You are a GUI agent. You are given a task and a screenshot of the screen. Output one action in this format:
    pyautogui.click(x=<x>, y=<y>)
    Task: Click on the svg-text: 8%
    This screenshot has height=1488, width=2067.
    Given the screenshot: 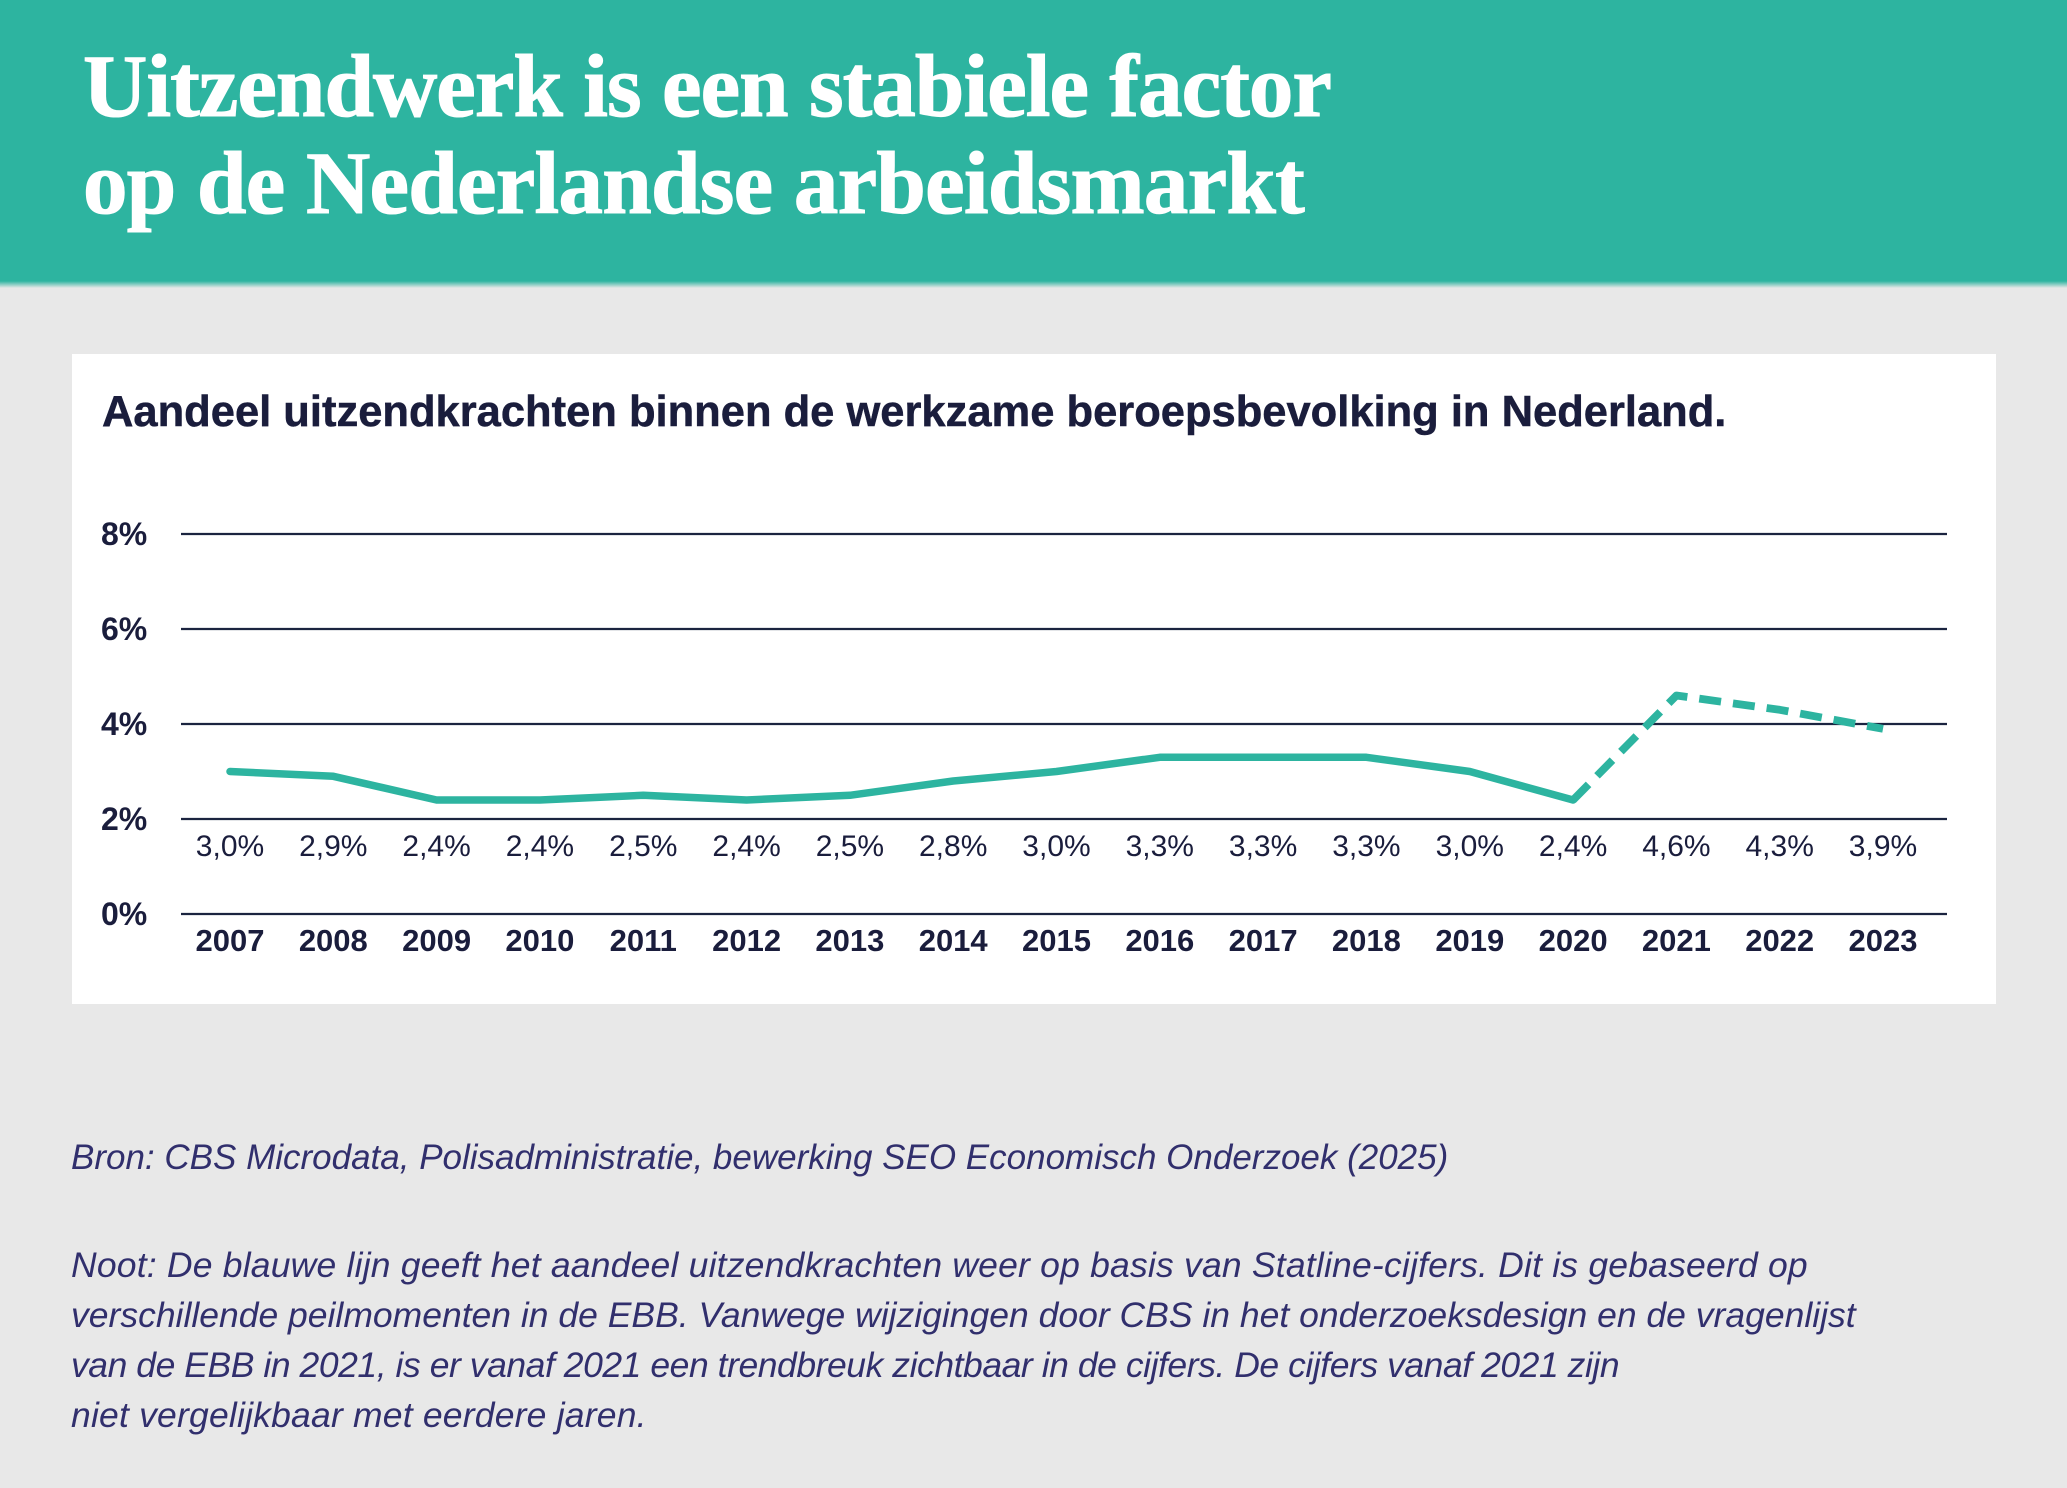 What is the action you would take?
    pyautogui.click(x=124, y=534)
    